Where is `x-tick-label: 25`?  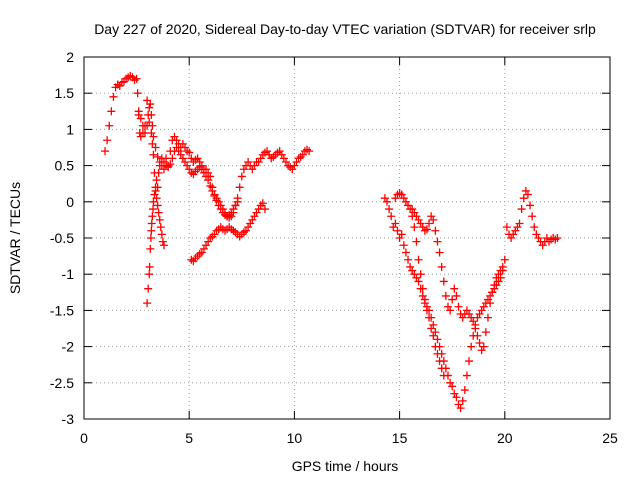
x-tick-label: 25 is located at coordinates (610, 438).